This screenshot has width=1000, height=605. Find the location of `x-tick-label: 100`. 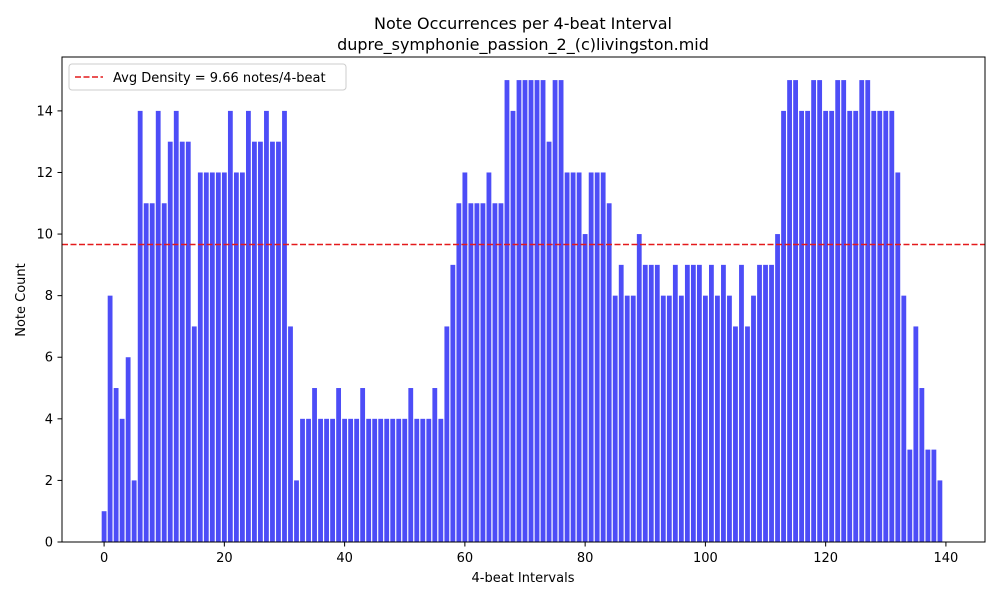

x-tick-label: 100 is located at coordinates (705, 558).